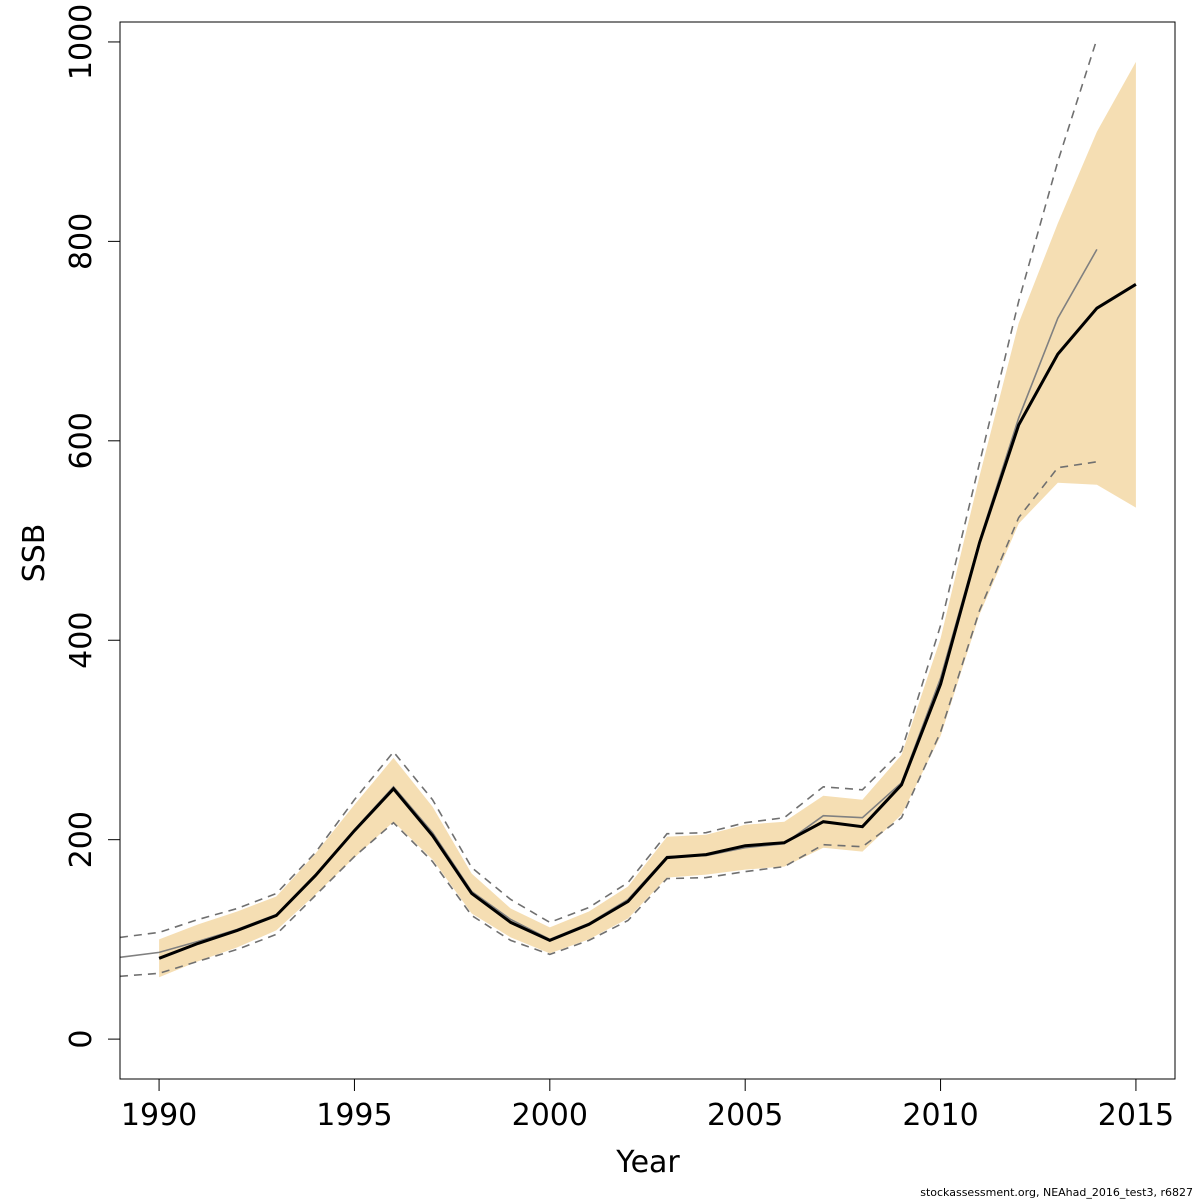 The image size is (1200, 1200). Describe the element at coordinates (81, 1039) in the screenshot. I see `y-tick-label: 0` at that location.